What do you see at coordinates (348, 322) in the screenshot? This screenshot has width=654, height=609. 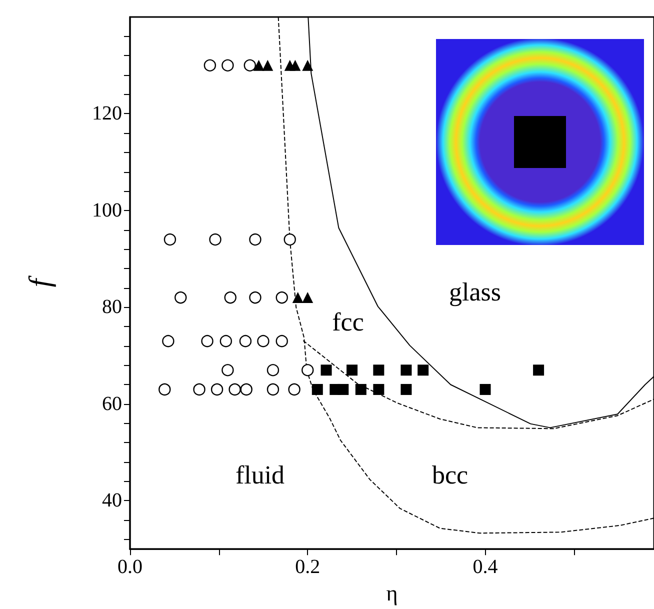 I see `annotation: fcc` at bounding box center [348, 322].